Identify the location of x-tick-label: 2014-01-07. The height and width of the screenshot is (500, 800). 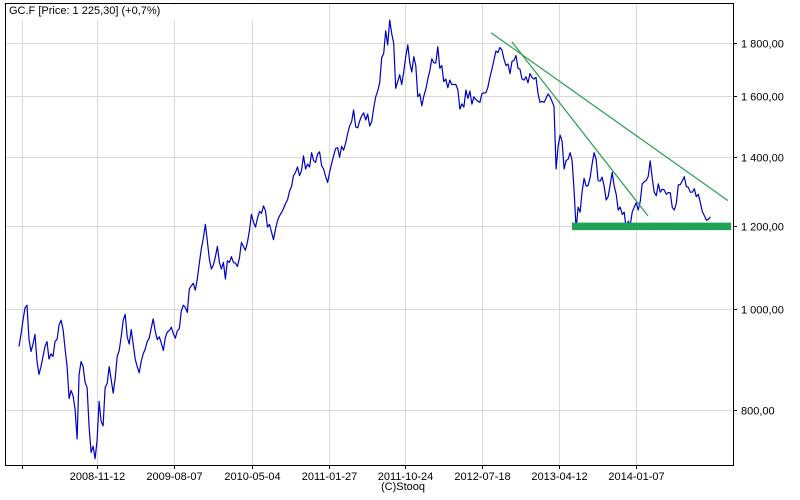
(636, 477).